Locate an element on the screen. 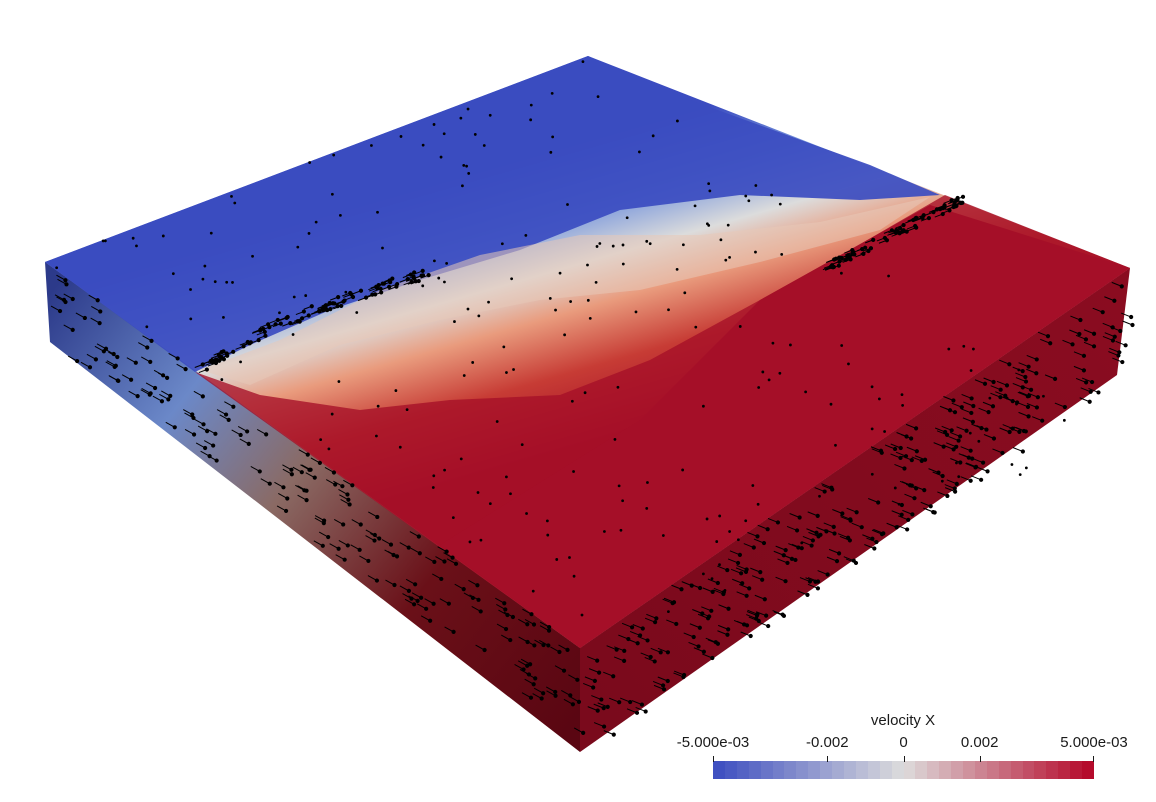  colorbar-tick-mark is located at coordinates (713, 759).